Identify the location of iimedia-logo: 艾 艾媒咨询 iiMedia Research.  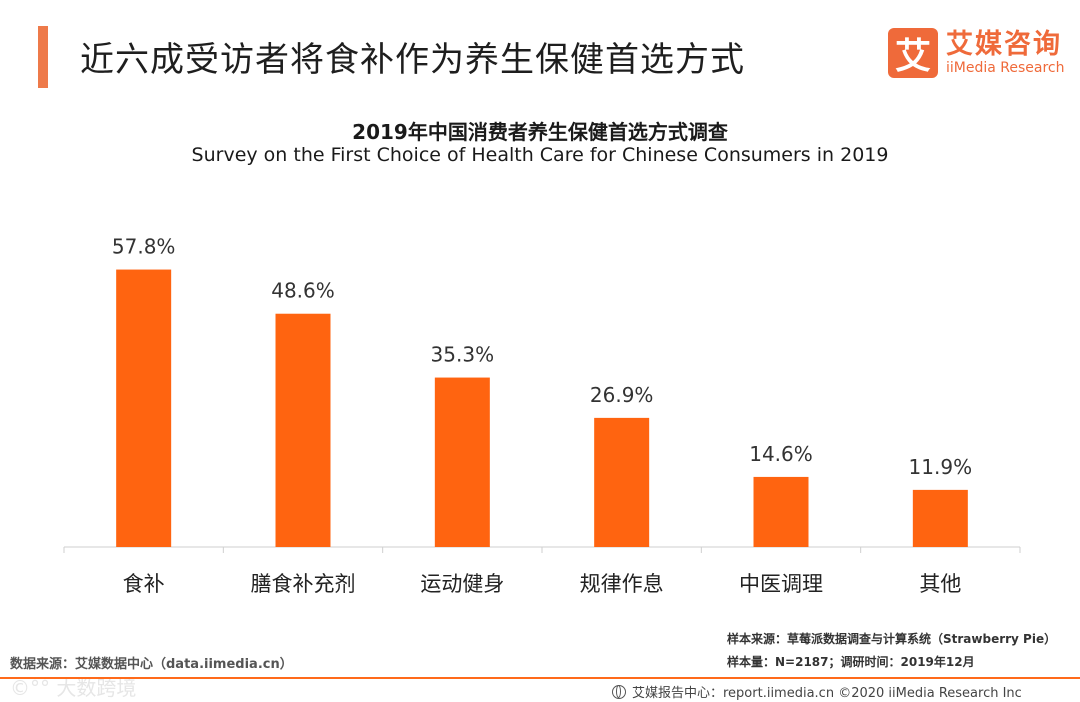
(976, 53).